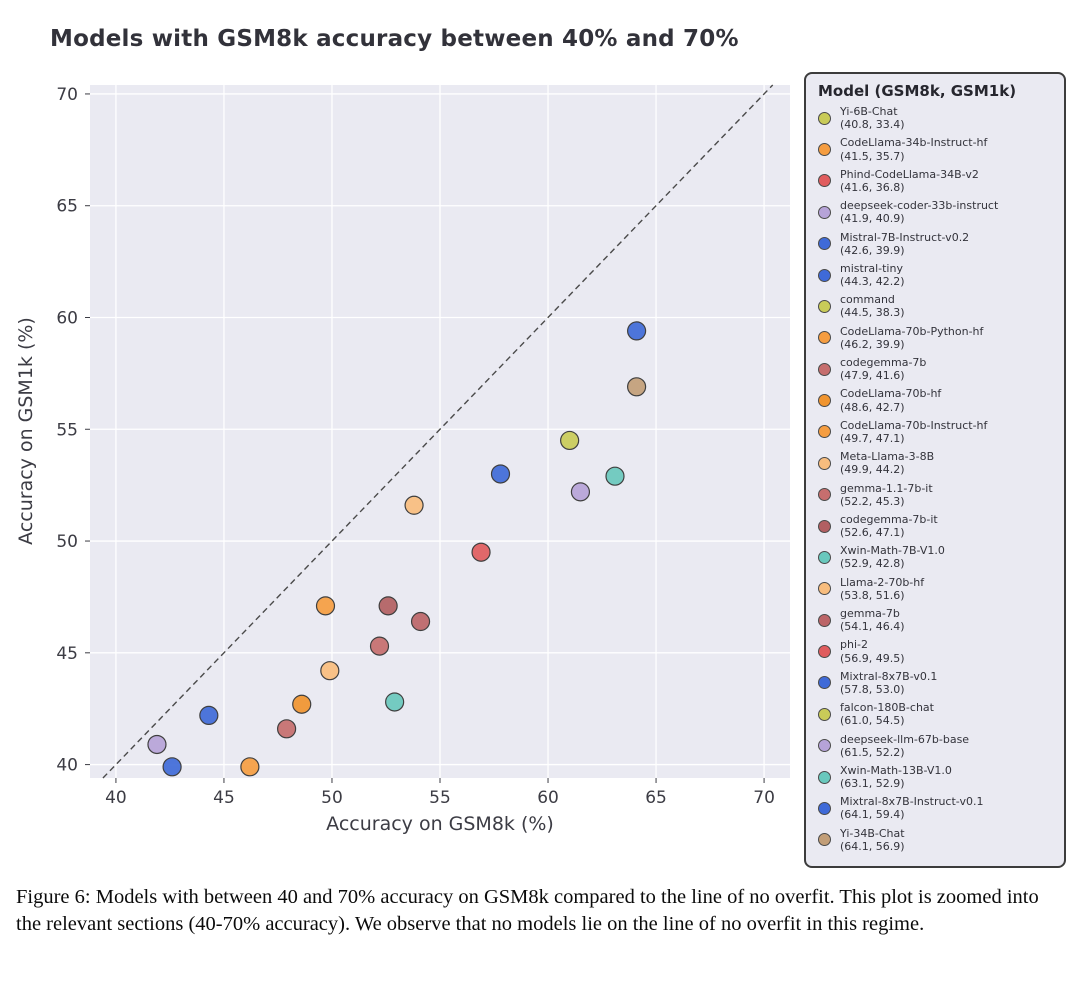  I want to click on legend-item: CodeLlama-70b-Python-hf (46.2, 39.9), so click(936, 338).